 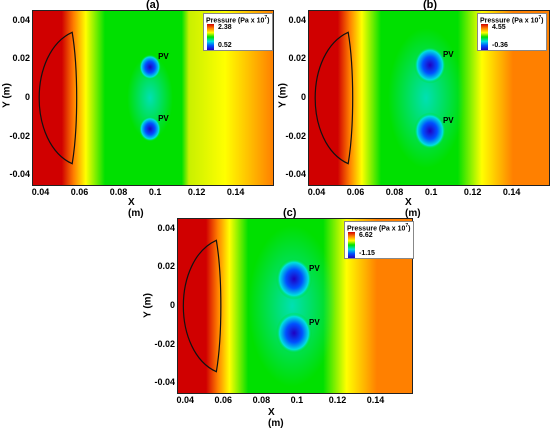 What do you see at coordinates (413, 208) in the screenshot?
I see `x-axis-label-b: X (m)` at bounding box center [413, 208].